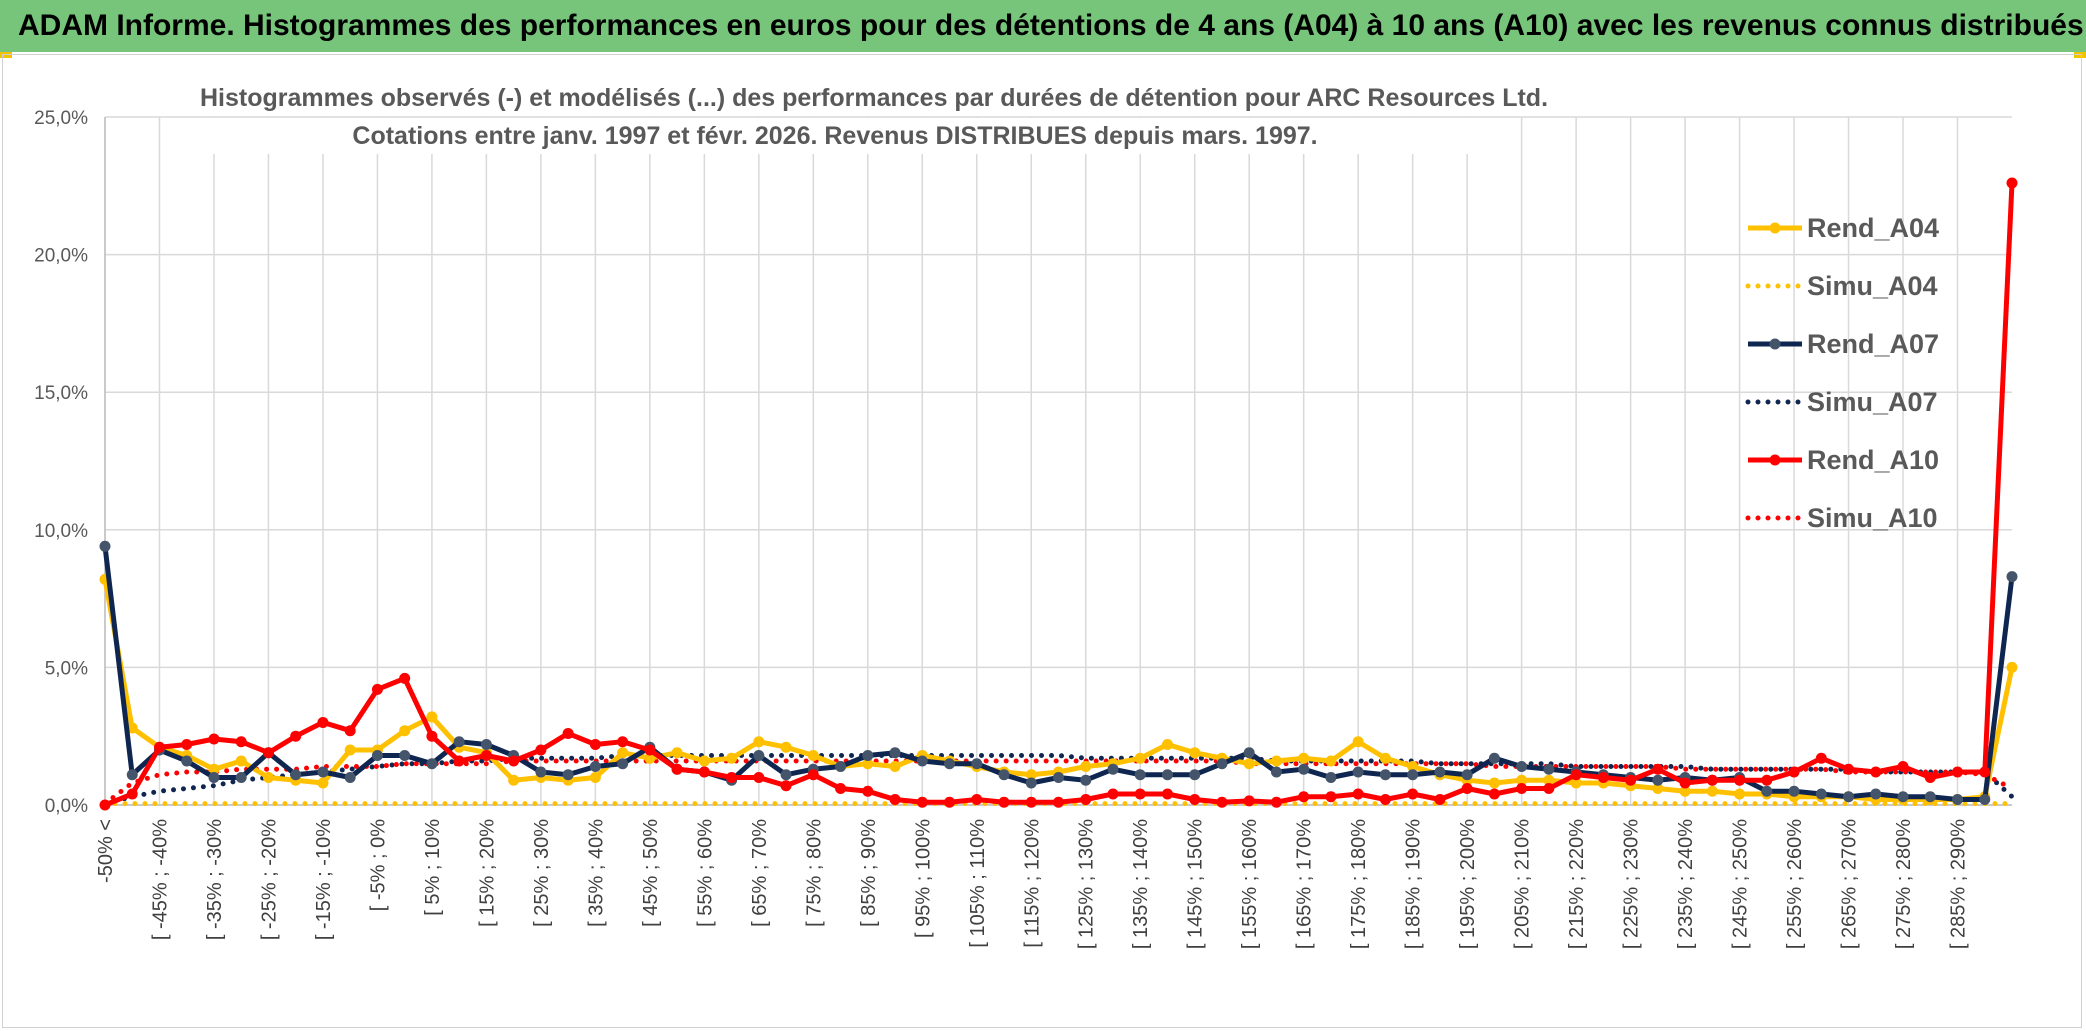  Describe the element at coordinates (160, 879) in the screenshot. I see `x-tick-label: [ -45% ; -40%` at that location.